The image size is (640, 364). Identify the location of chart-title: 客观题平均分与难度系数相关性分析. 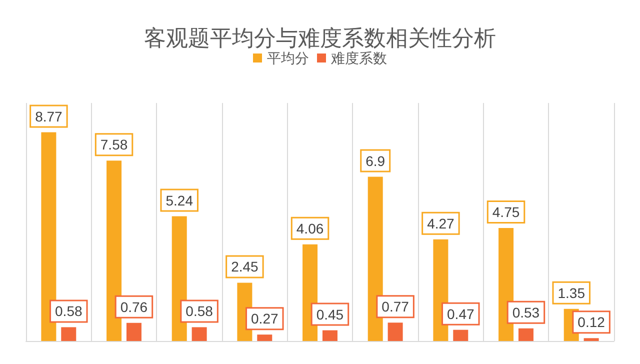
(320, 38).